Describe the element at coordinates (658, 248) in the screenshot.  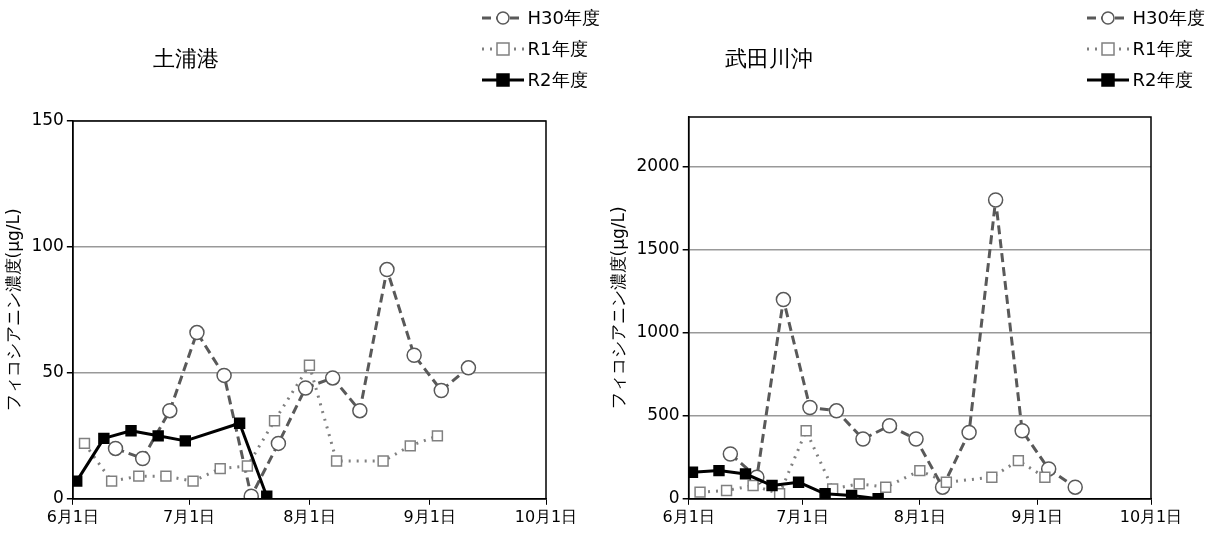
I see `y-tick-label: 1500` at that location.